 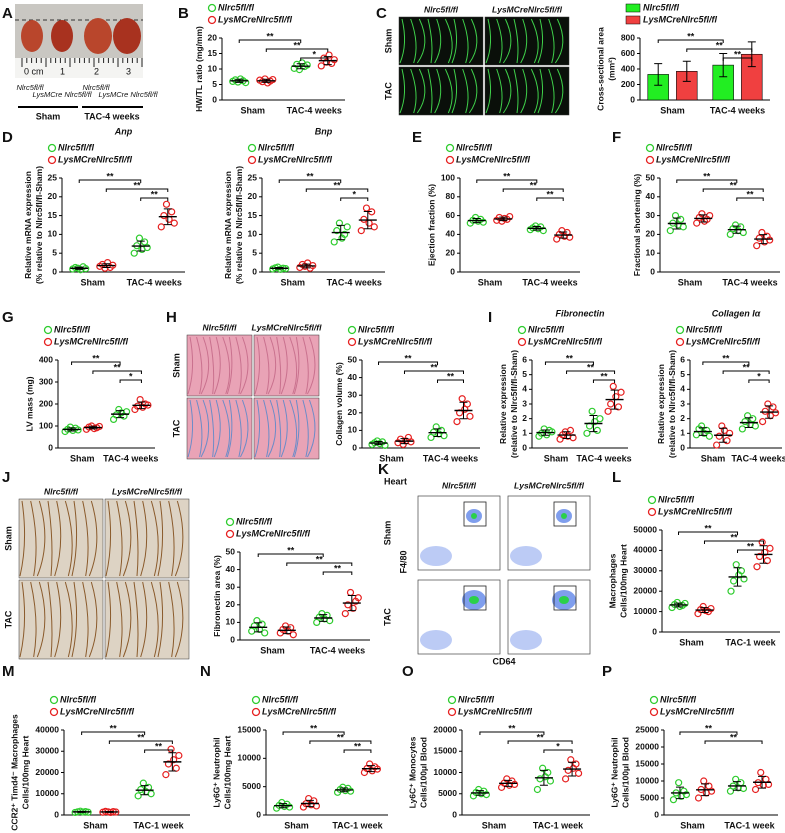 I want to click on y-tick-label: 20000, so click(x=645, y=590).